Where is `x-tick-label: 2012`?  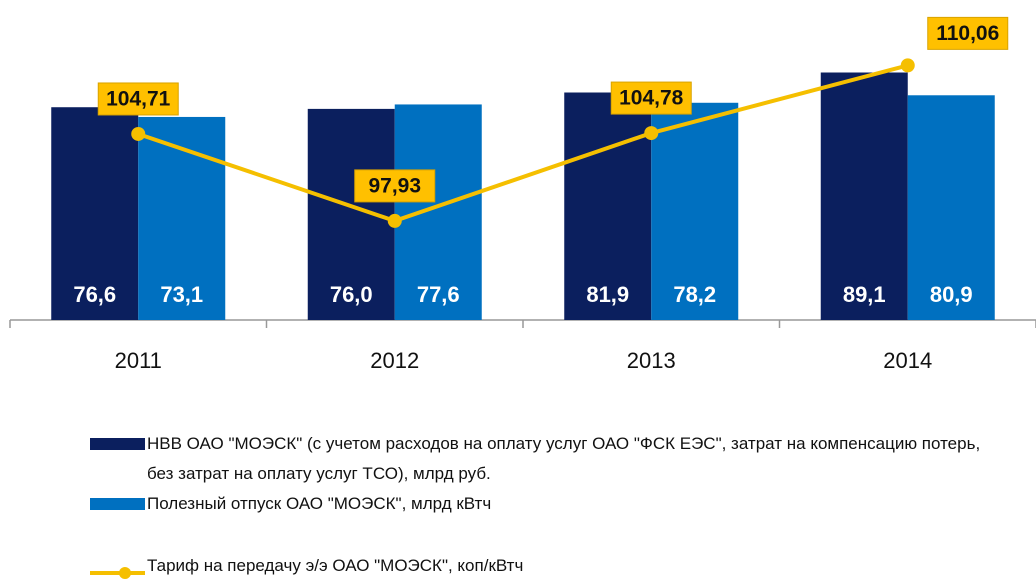 x-tick-label: 2012 is located at coordinates (394, 360).